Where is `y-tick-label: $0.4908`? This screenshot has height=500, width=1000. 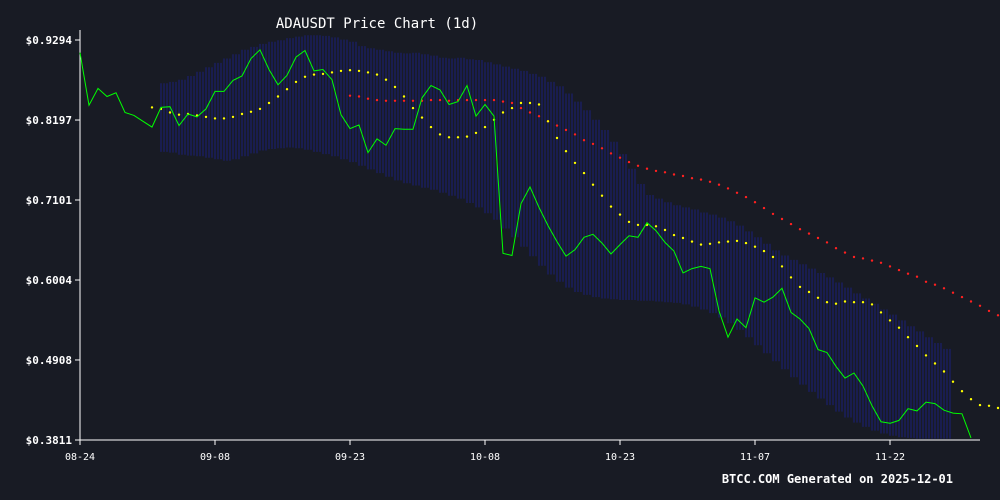
y-tick-label: $0.4908 is located at coordinates (49, 360).